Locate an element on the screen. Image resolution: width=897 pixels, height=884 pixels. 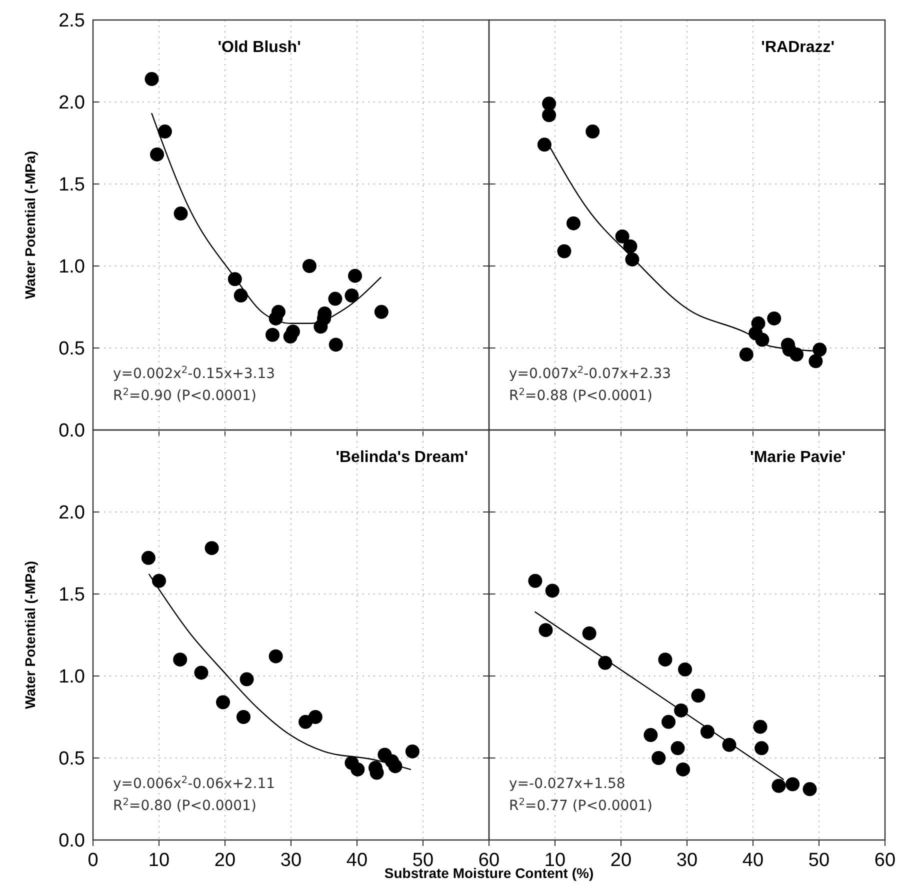
annotation: R$^{2}$=0.90 (P<0.0001) is located at coordinates (184, 395).